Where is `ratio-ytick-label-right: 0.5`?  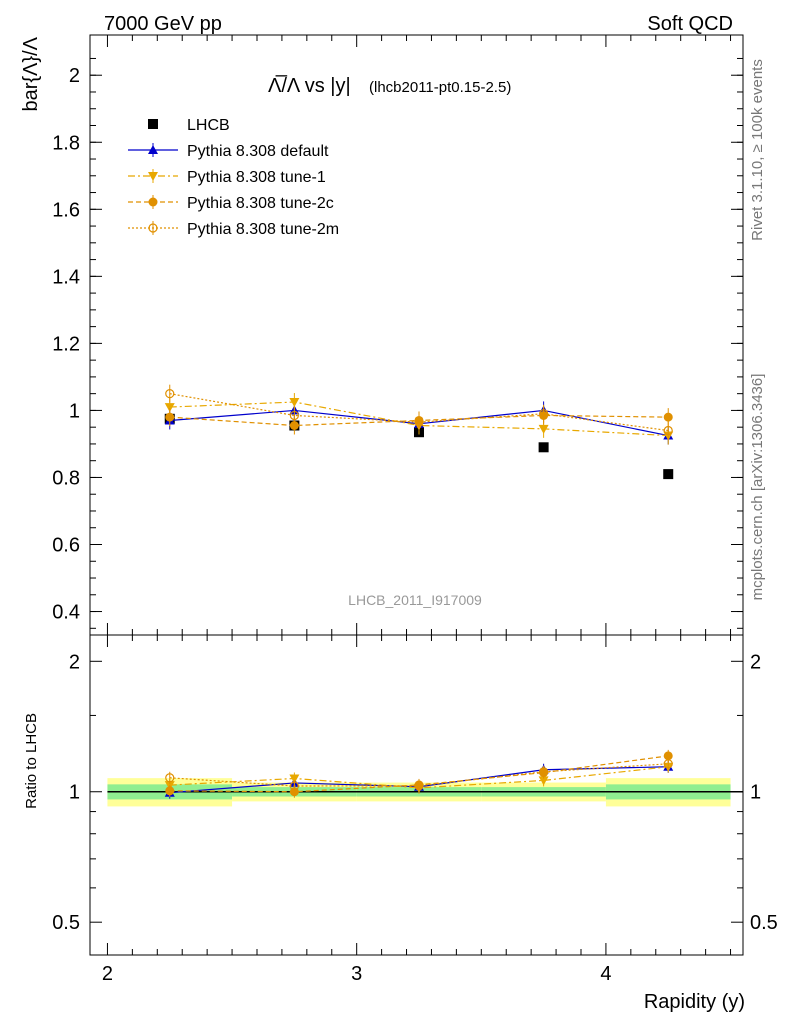
ratio-ytick-label-right: 0.5 is located at coordinates (764, 923).